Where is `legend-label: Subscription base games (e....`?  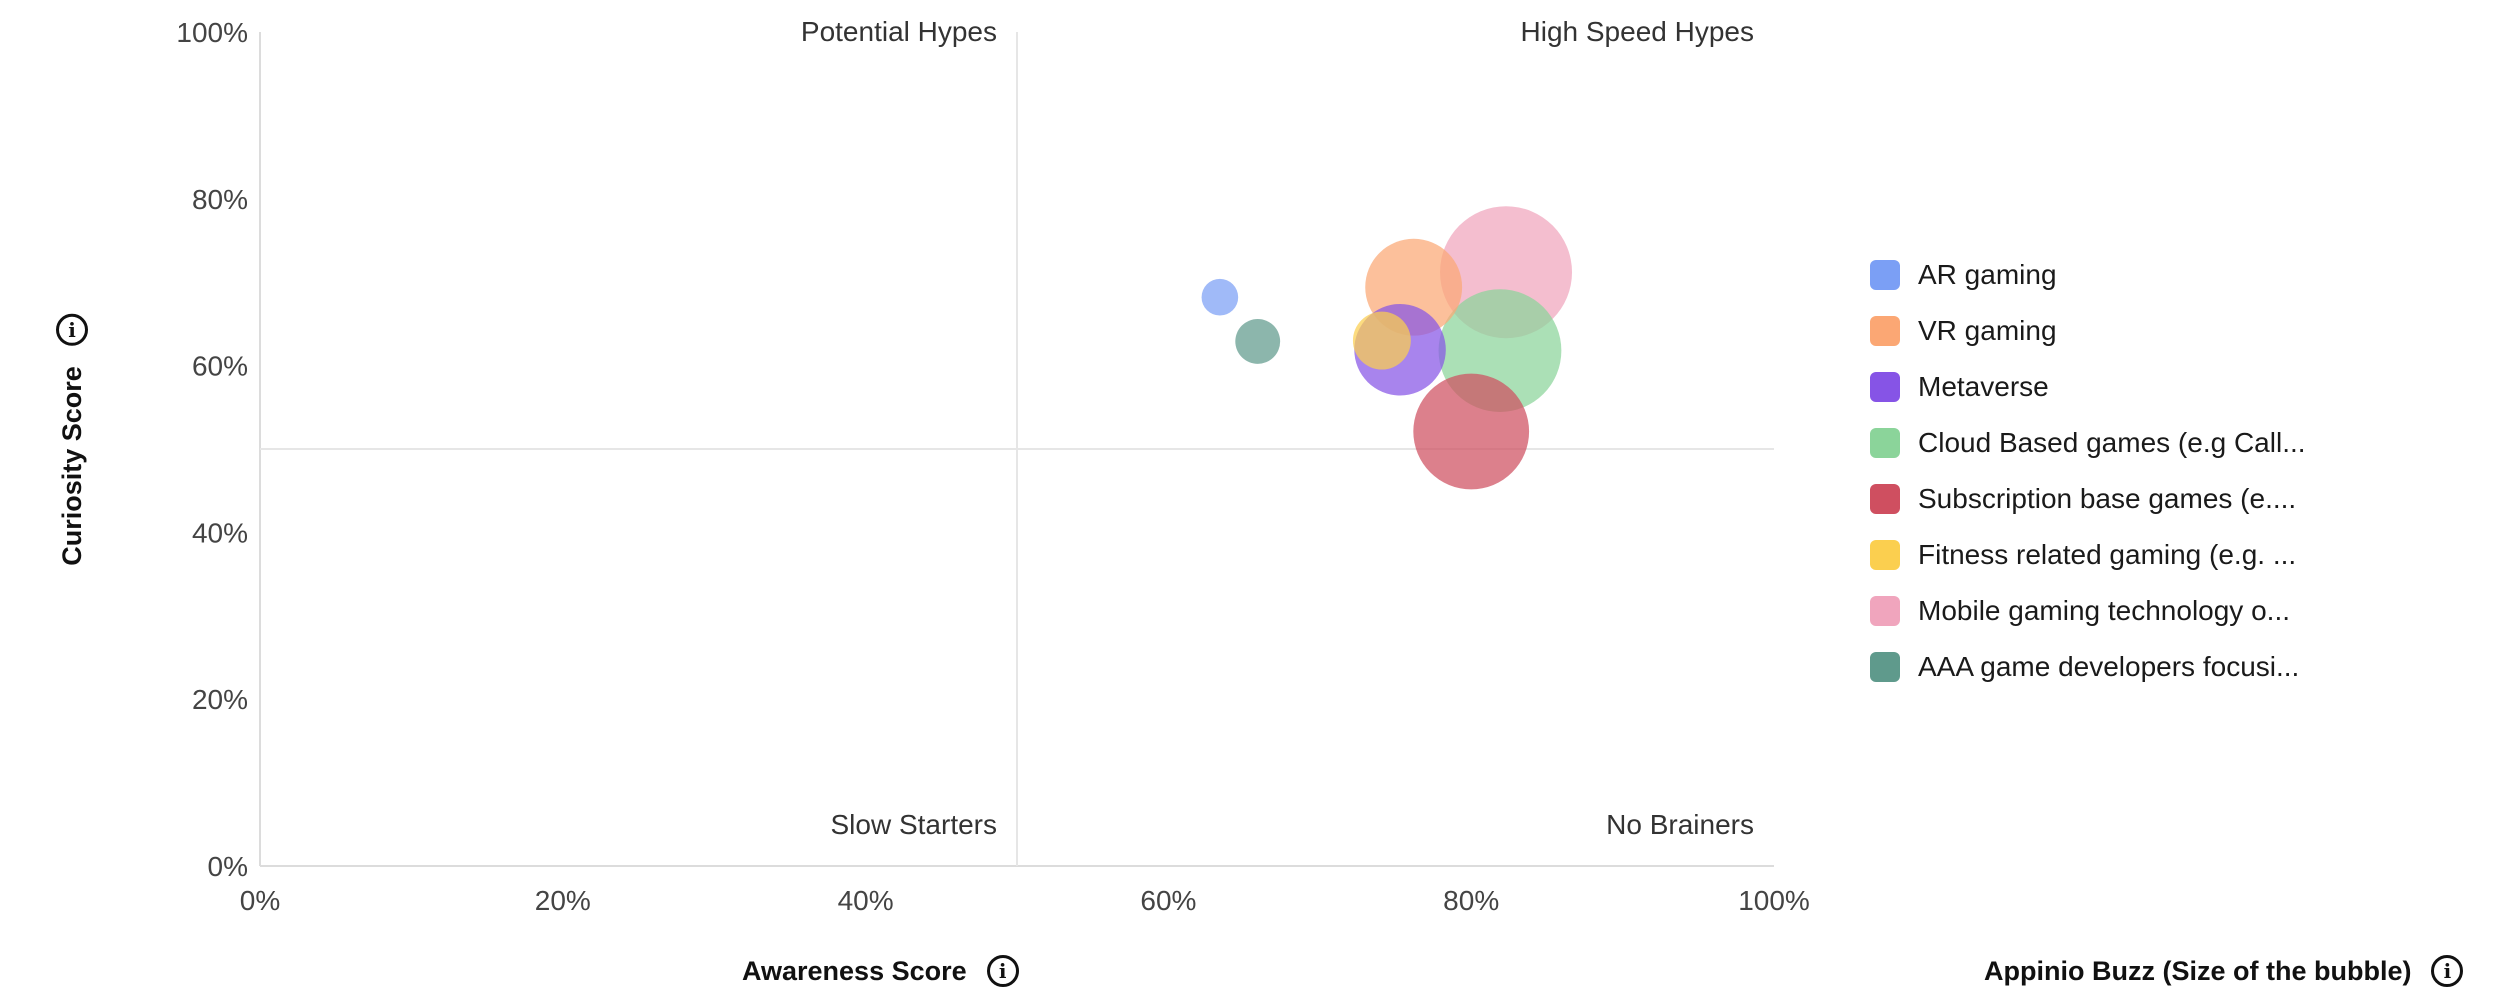
legend-label: Subscription base games (e.... is located at coordinates (2107, 498).